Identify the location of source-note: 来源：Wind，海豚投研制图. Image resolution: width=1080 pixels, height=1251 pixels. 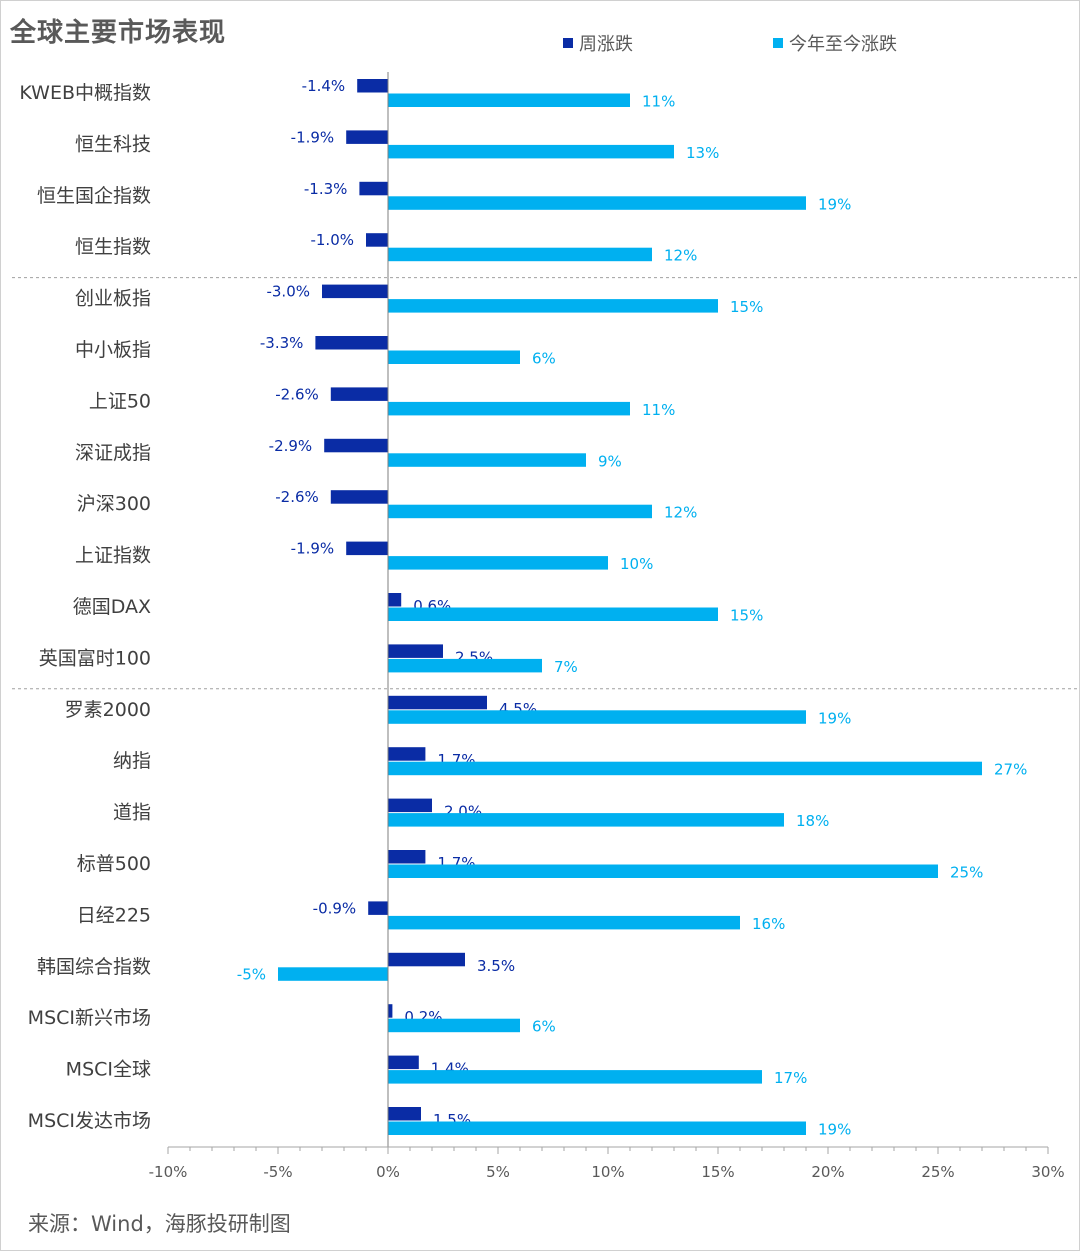
(159, 1224).